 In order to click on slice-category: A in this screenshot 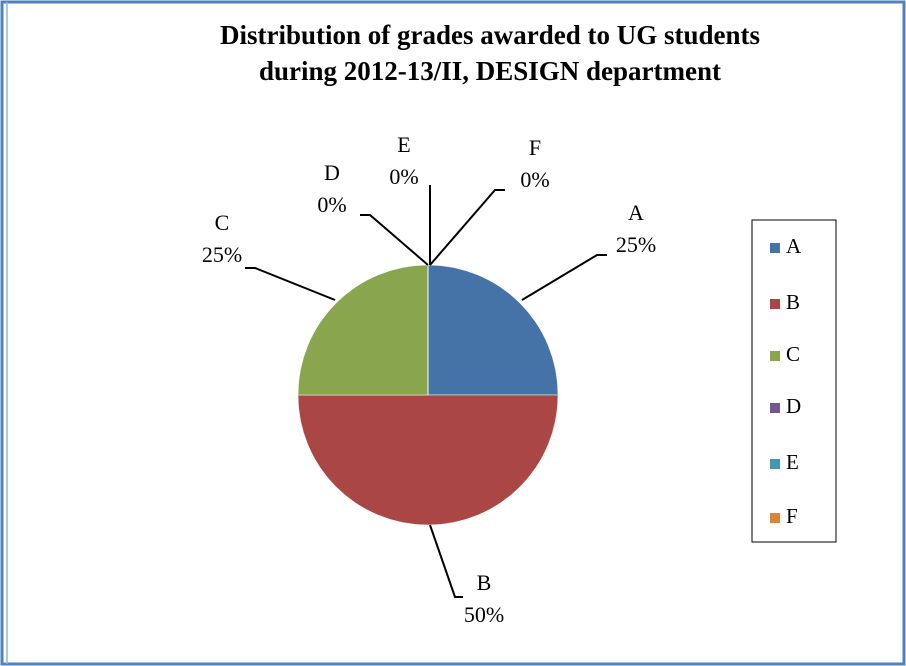, I will do `click(636, 212)`.